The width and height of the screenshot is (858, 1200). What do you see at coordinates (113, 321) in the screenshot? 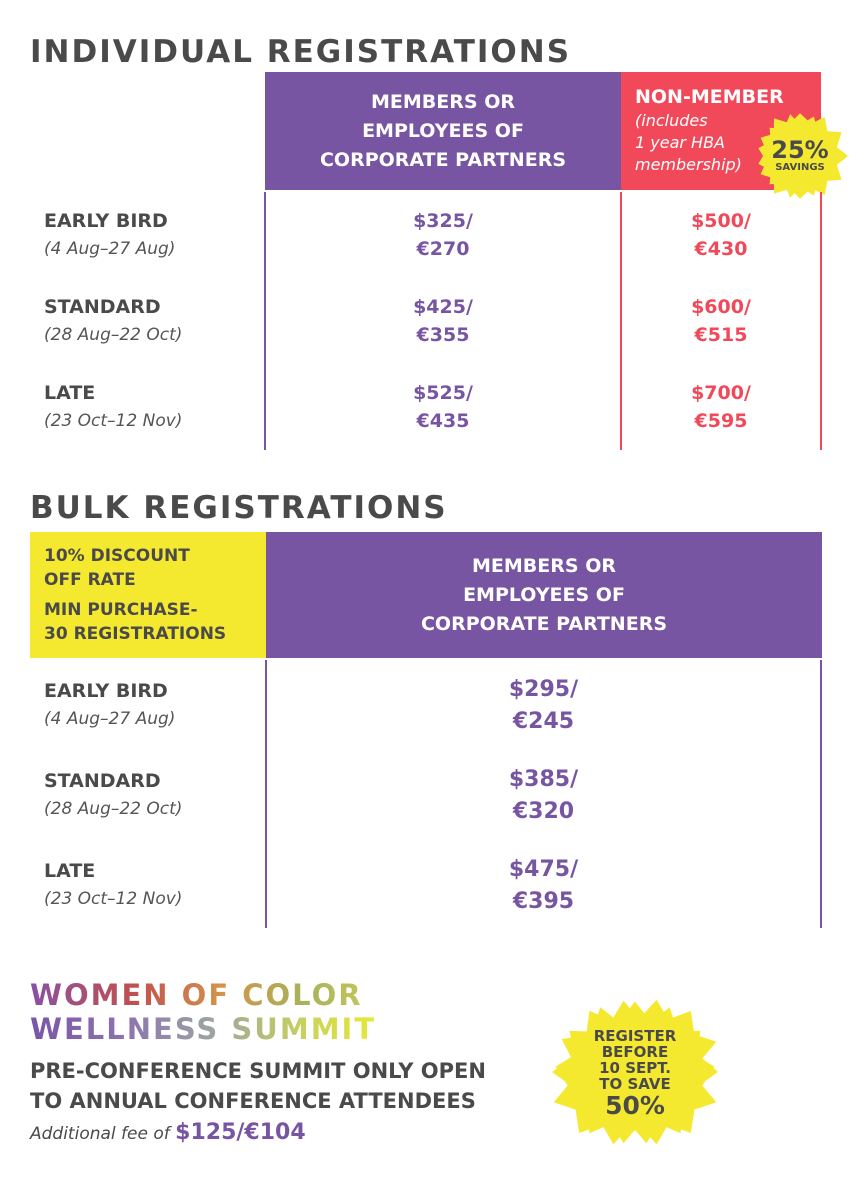
I see `individual-row-standard: STANDARD (28 Aug–22 Oct)` at bounding box center [113, 321].